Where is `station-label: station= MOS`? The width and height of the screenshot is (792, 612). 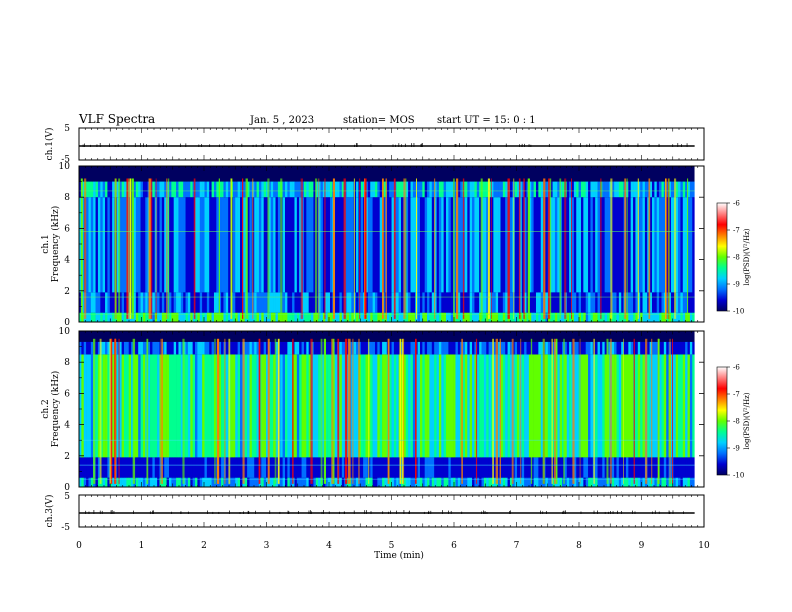
station-label: station= MOS is located at coordinates (379, 120).